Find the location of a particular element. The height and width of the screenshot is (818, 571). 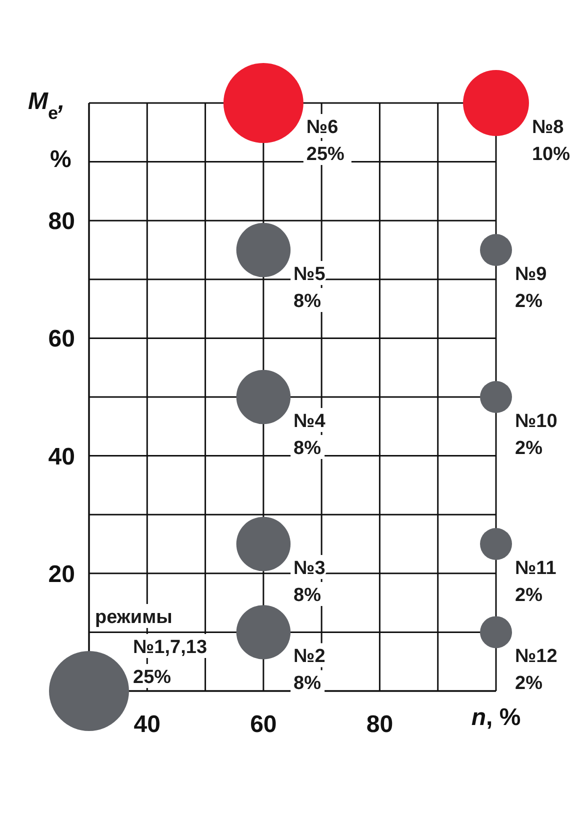

y-tick-label: 80 is located at coordinates (61, 222).